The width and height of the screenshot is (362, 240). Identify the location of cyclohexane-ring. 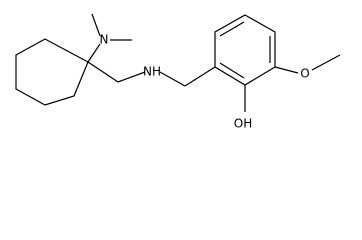
(52, 72).